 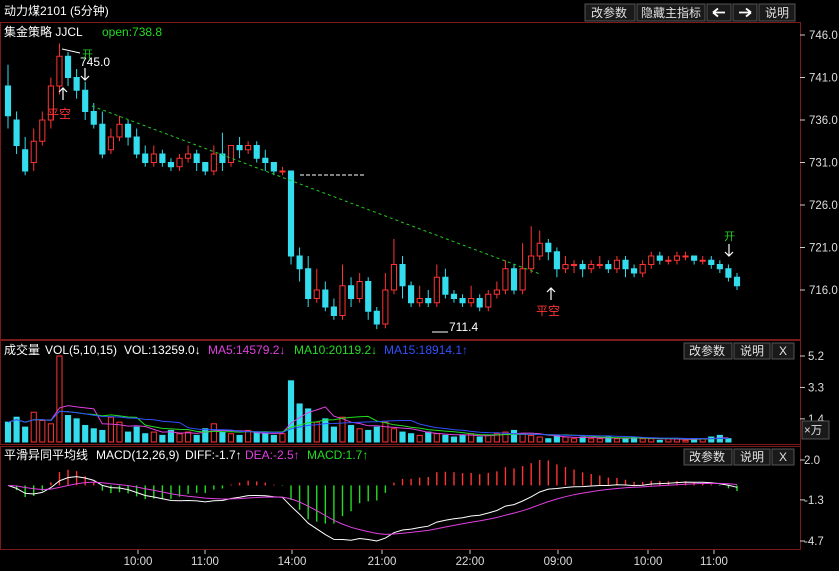 I want to click on indicator-name: 集金策略 JJCL, so click(x=43, y=31).